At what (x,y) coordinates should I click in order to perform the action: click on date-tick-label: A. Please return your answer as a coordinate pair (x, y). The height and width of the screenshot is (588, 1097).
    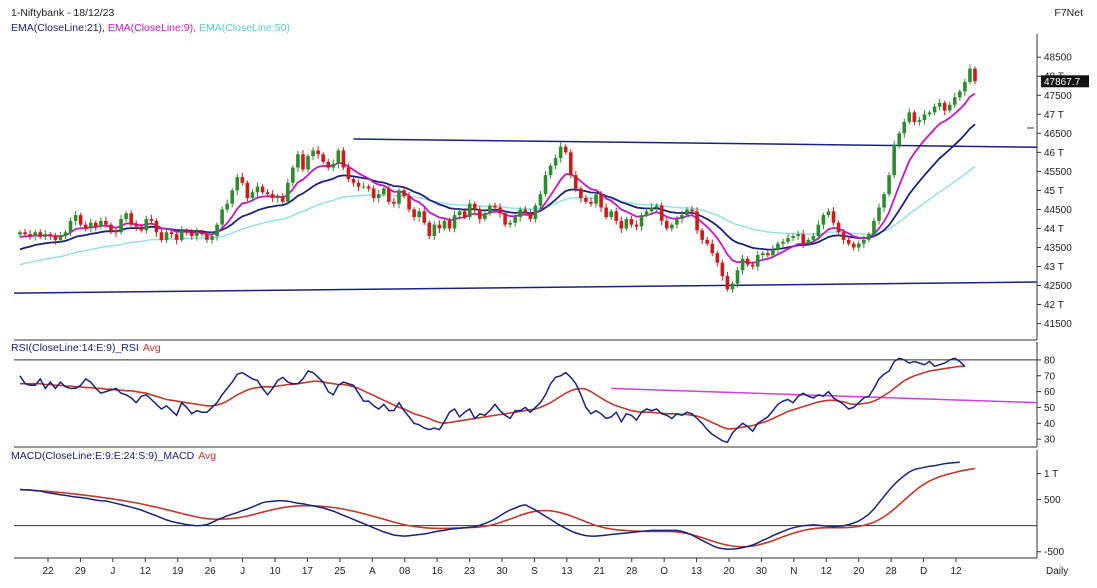
    Looking at the image, I should click on (372, 571).